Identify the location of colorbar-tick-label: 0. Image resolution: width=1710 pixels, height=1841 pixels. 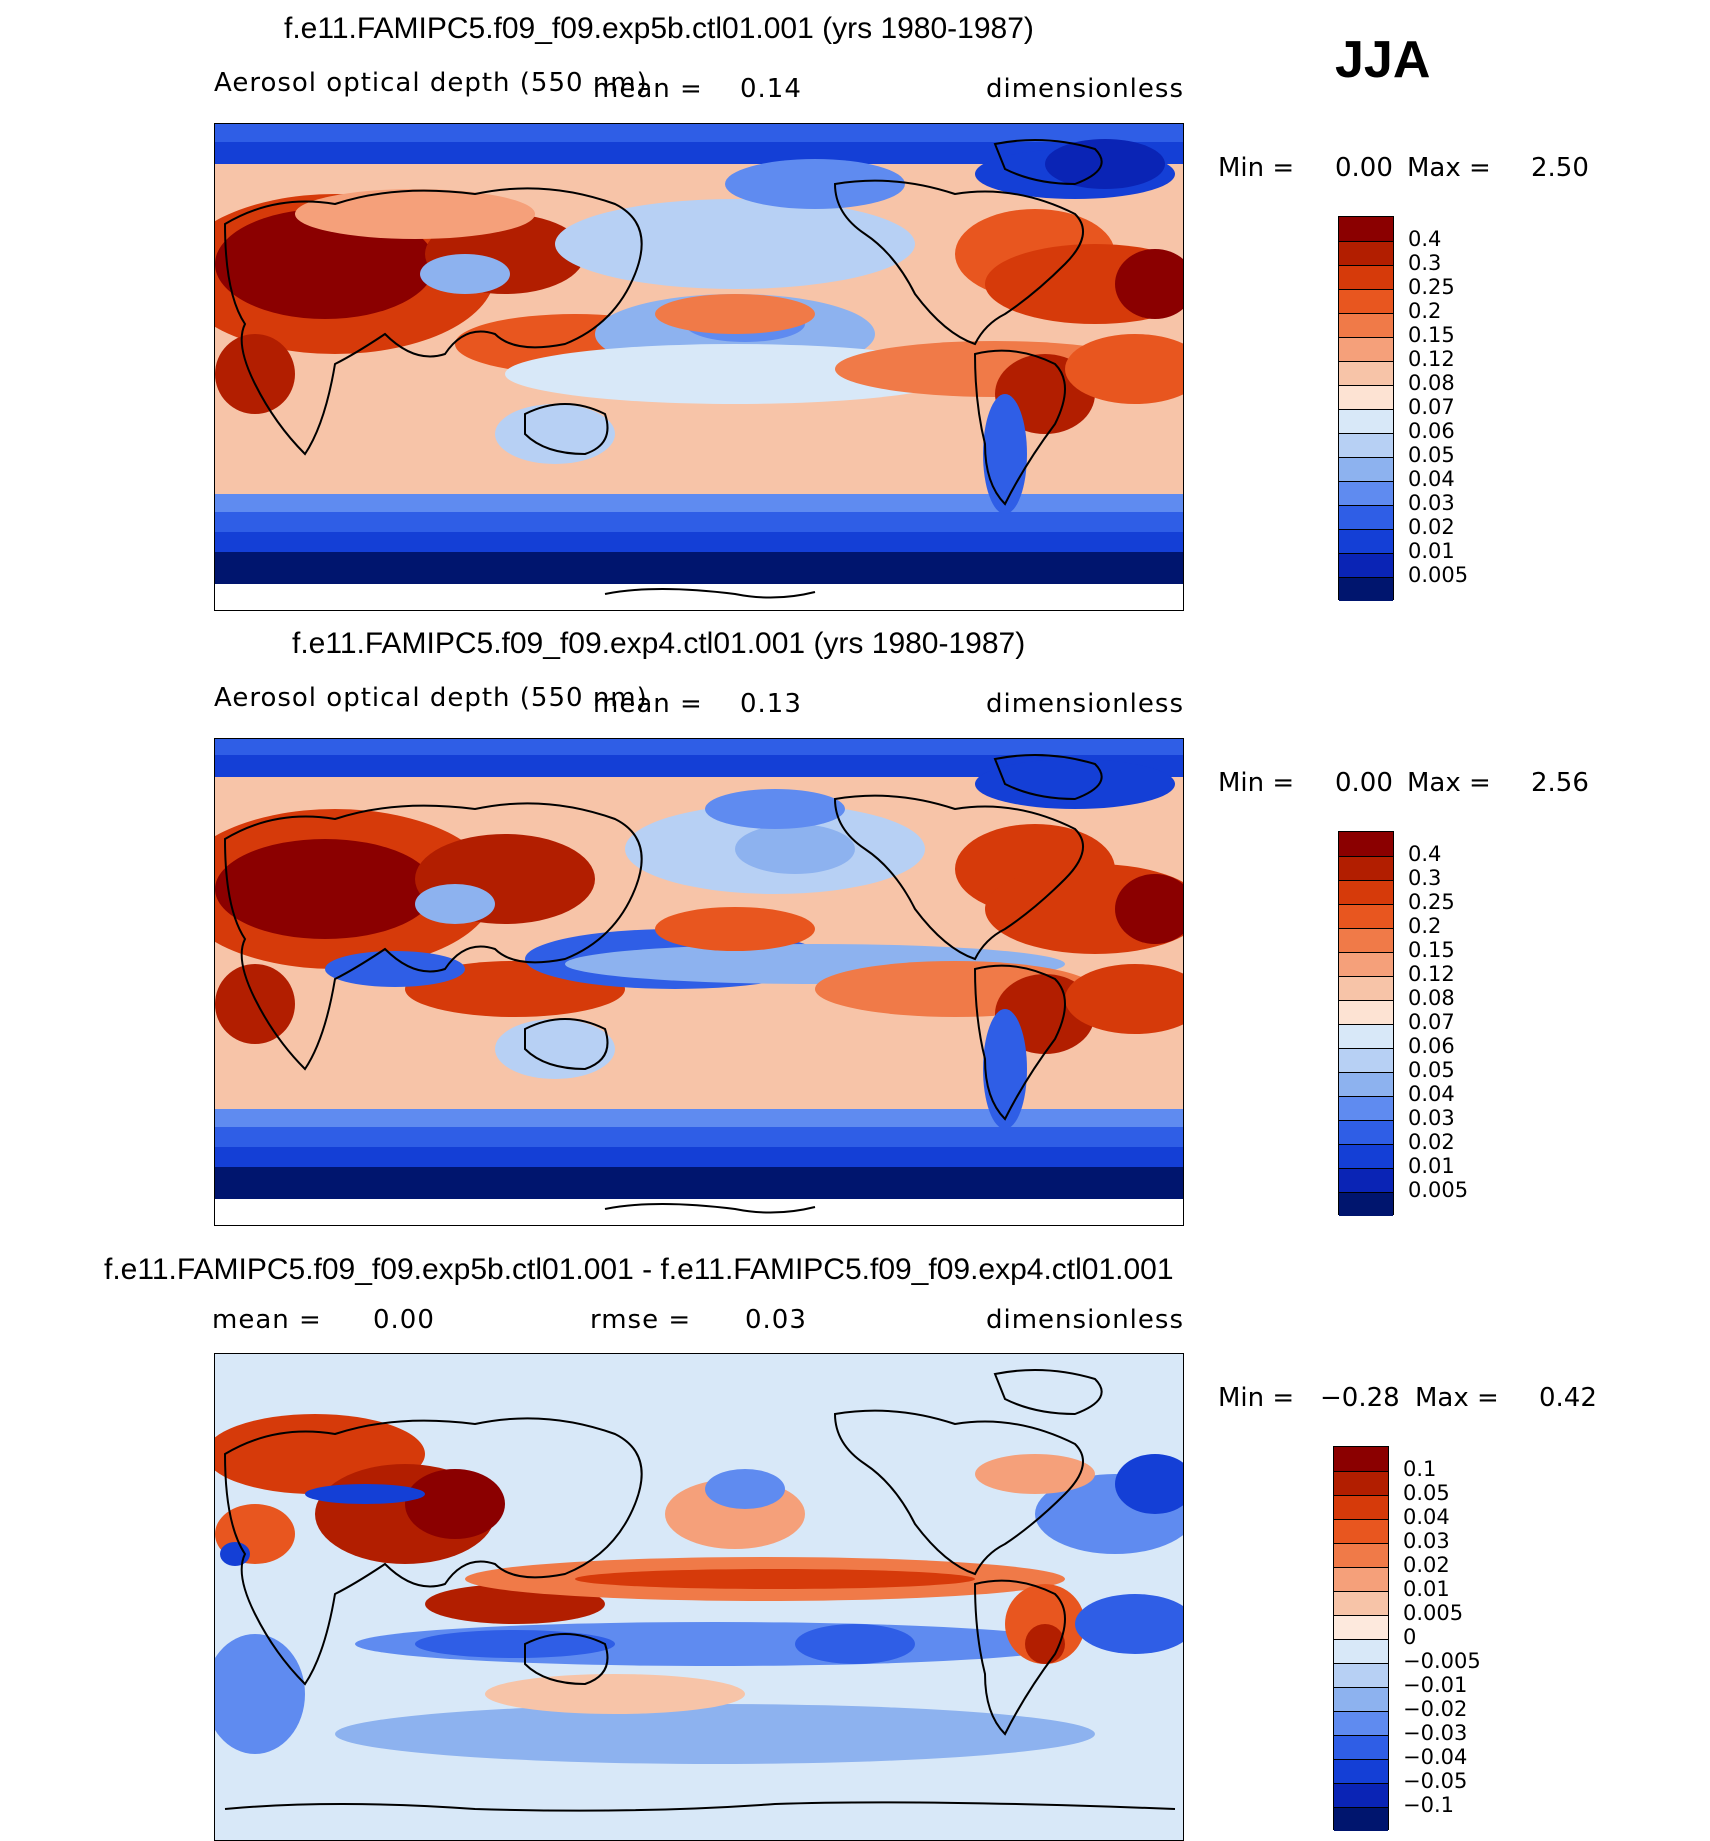
(1410, 1637).